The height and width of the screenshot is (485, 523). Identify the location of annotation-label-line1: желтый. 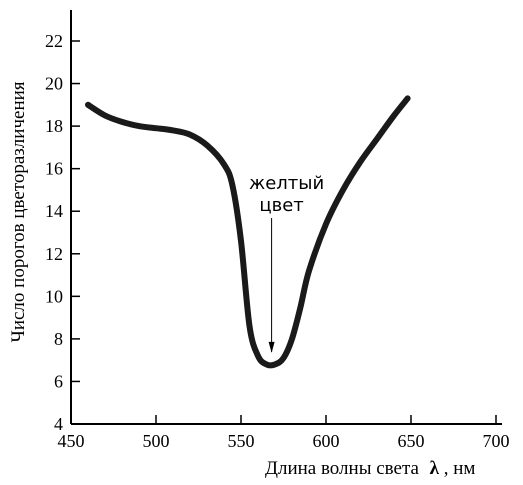
(286, 183).